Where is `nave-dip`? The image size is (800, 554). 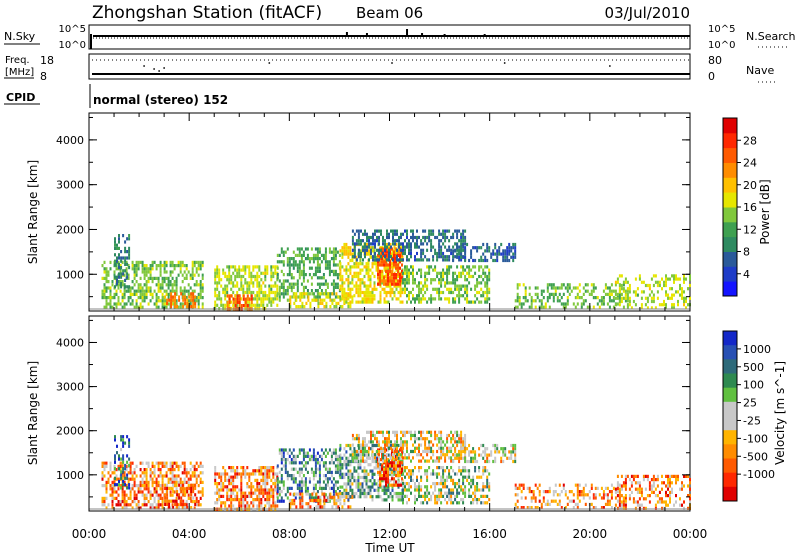
nave-dip is located at coordinates (164, 68).